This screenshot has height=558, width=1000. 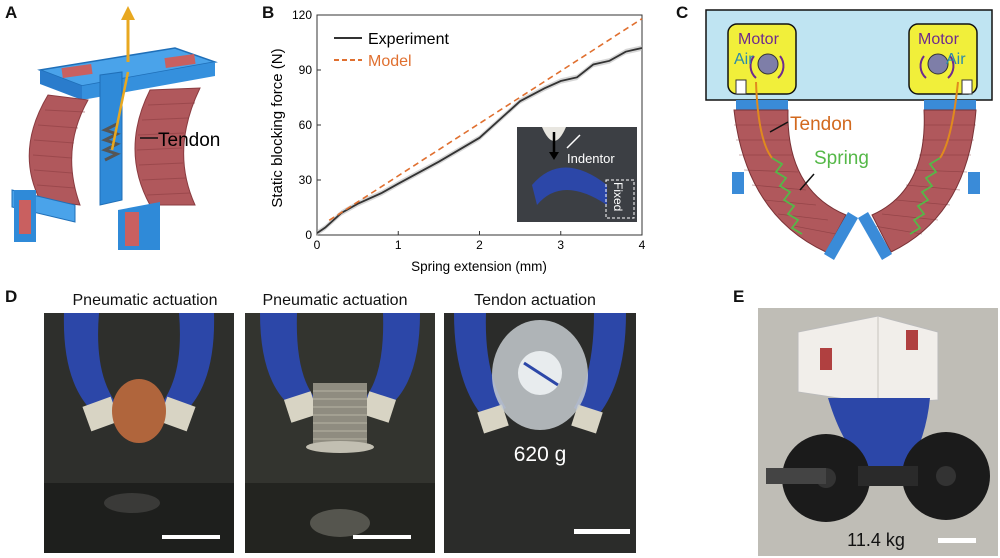 I want to click on y-tick-label: 30, so click(x=306, y=180).